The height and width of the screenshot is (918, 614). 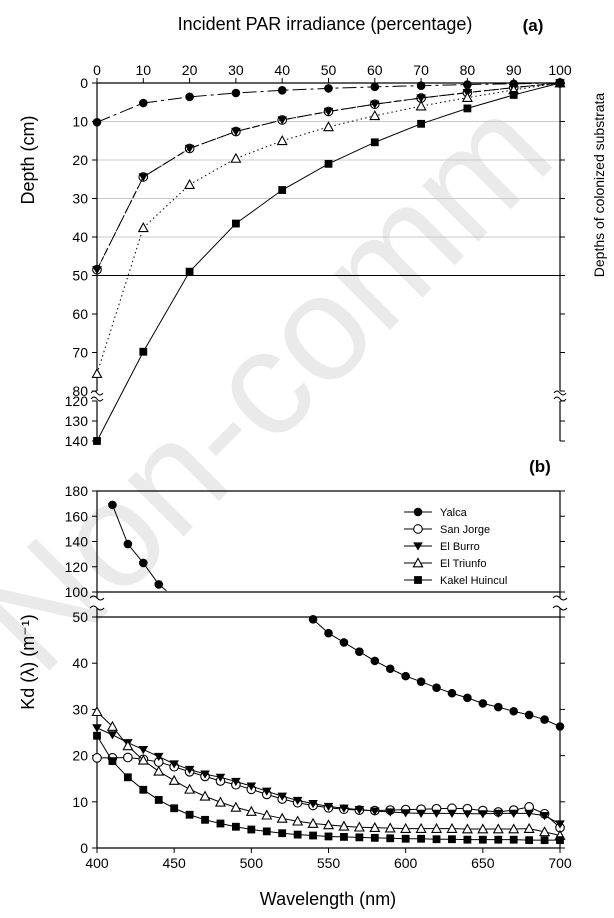 What do you see at coordinates (483, 863) in the screenshot?
I see `panel-b-x-tick-label: 650` at bounding box center [483, 863].